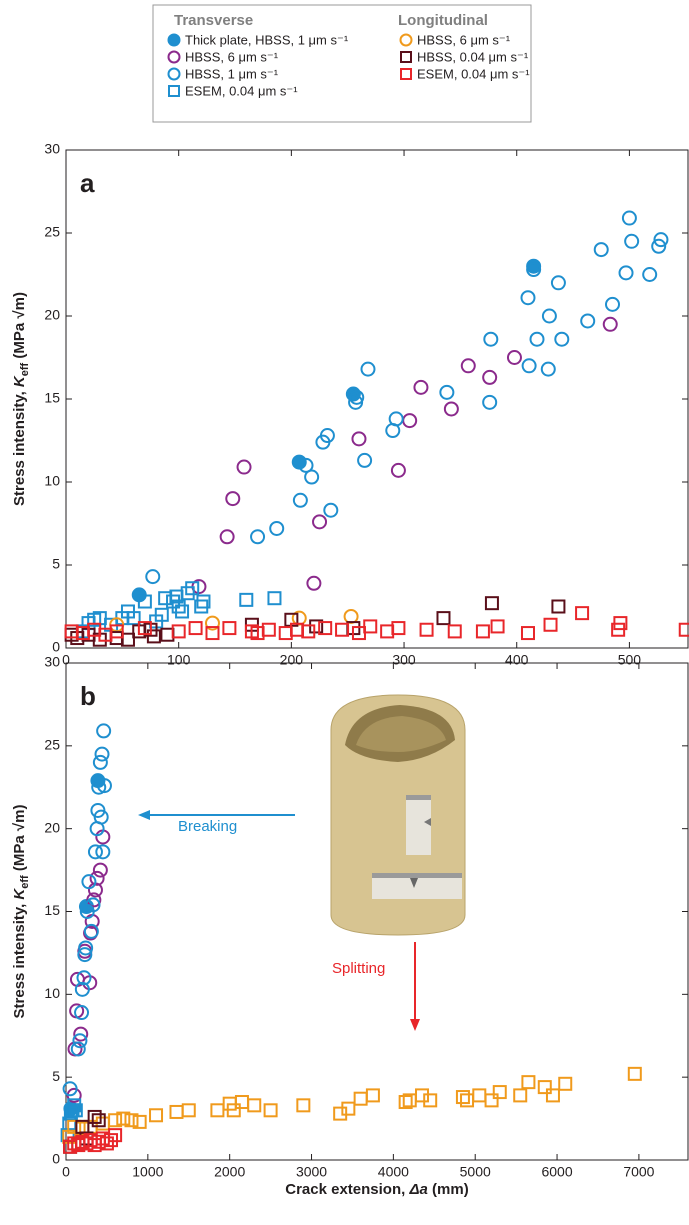 The width and height of the screenshot is (689, 1225). What do you see at coordinates (232, 56) in the screenshot?
I see `legend-label: HBSS, 6 μm s⁻¹` at bounding box center [232, 56].